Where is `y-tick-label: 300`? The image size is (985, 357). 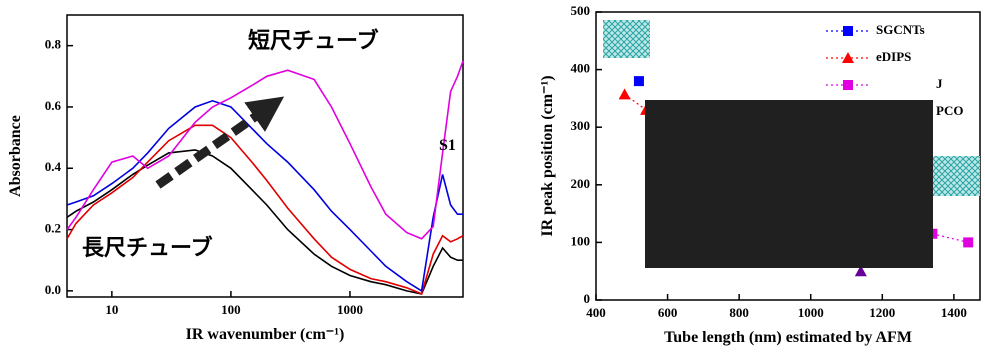 y-tick-label: 300 is located at coordinates (581, 125).